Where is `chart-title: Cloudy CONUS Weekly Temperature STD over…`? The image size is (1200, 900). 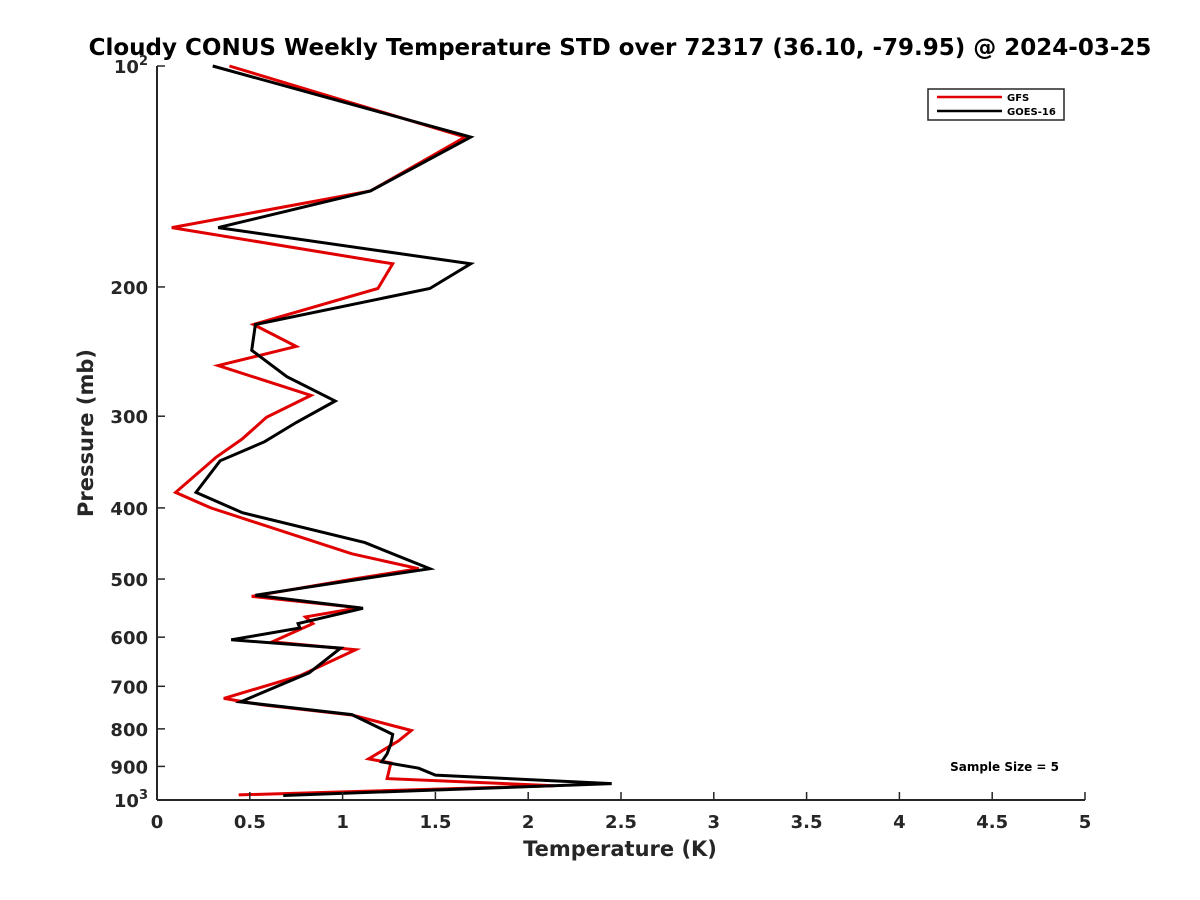
chart-title: Cloudy CONUS Weekly Temperature STD over… is located at coordinates (620, 48).